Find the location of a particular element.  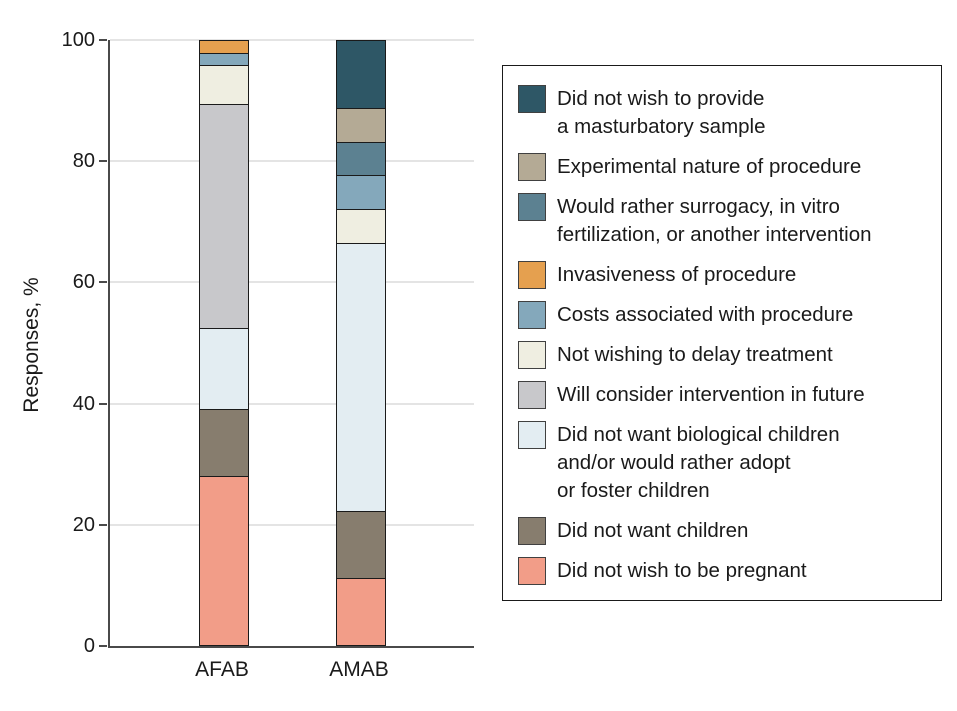

bar-afab is located at coordinates (224, 343).